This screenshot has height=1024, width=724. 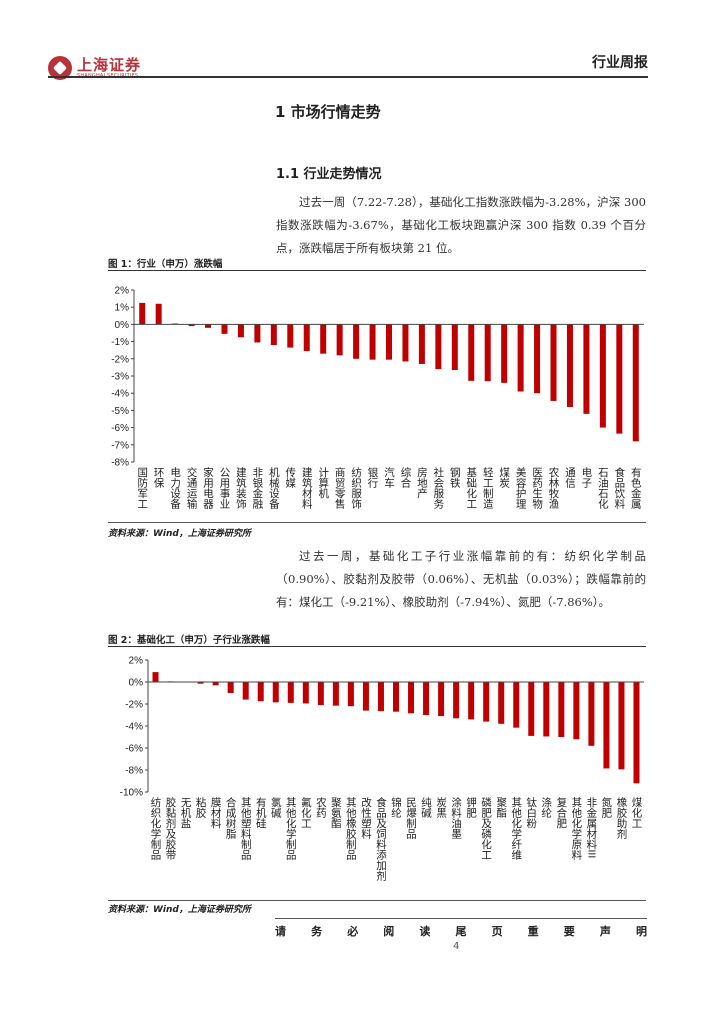 What do you see at coordinates (224, 488) in the screenshot?
I see `x-category-label: 公用事业` at bounding box center [224, 488].